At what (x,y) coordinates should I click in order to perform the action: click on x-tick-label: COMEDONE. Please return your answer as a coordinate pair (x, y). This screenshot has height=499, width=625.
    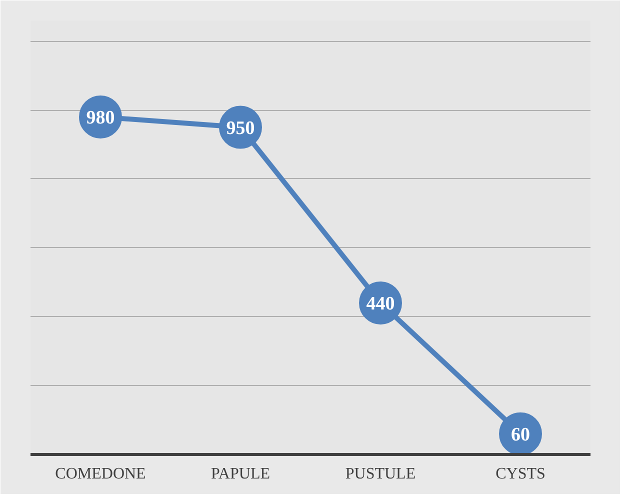
    Looking at the image, I should click on (100, 474).